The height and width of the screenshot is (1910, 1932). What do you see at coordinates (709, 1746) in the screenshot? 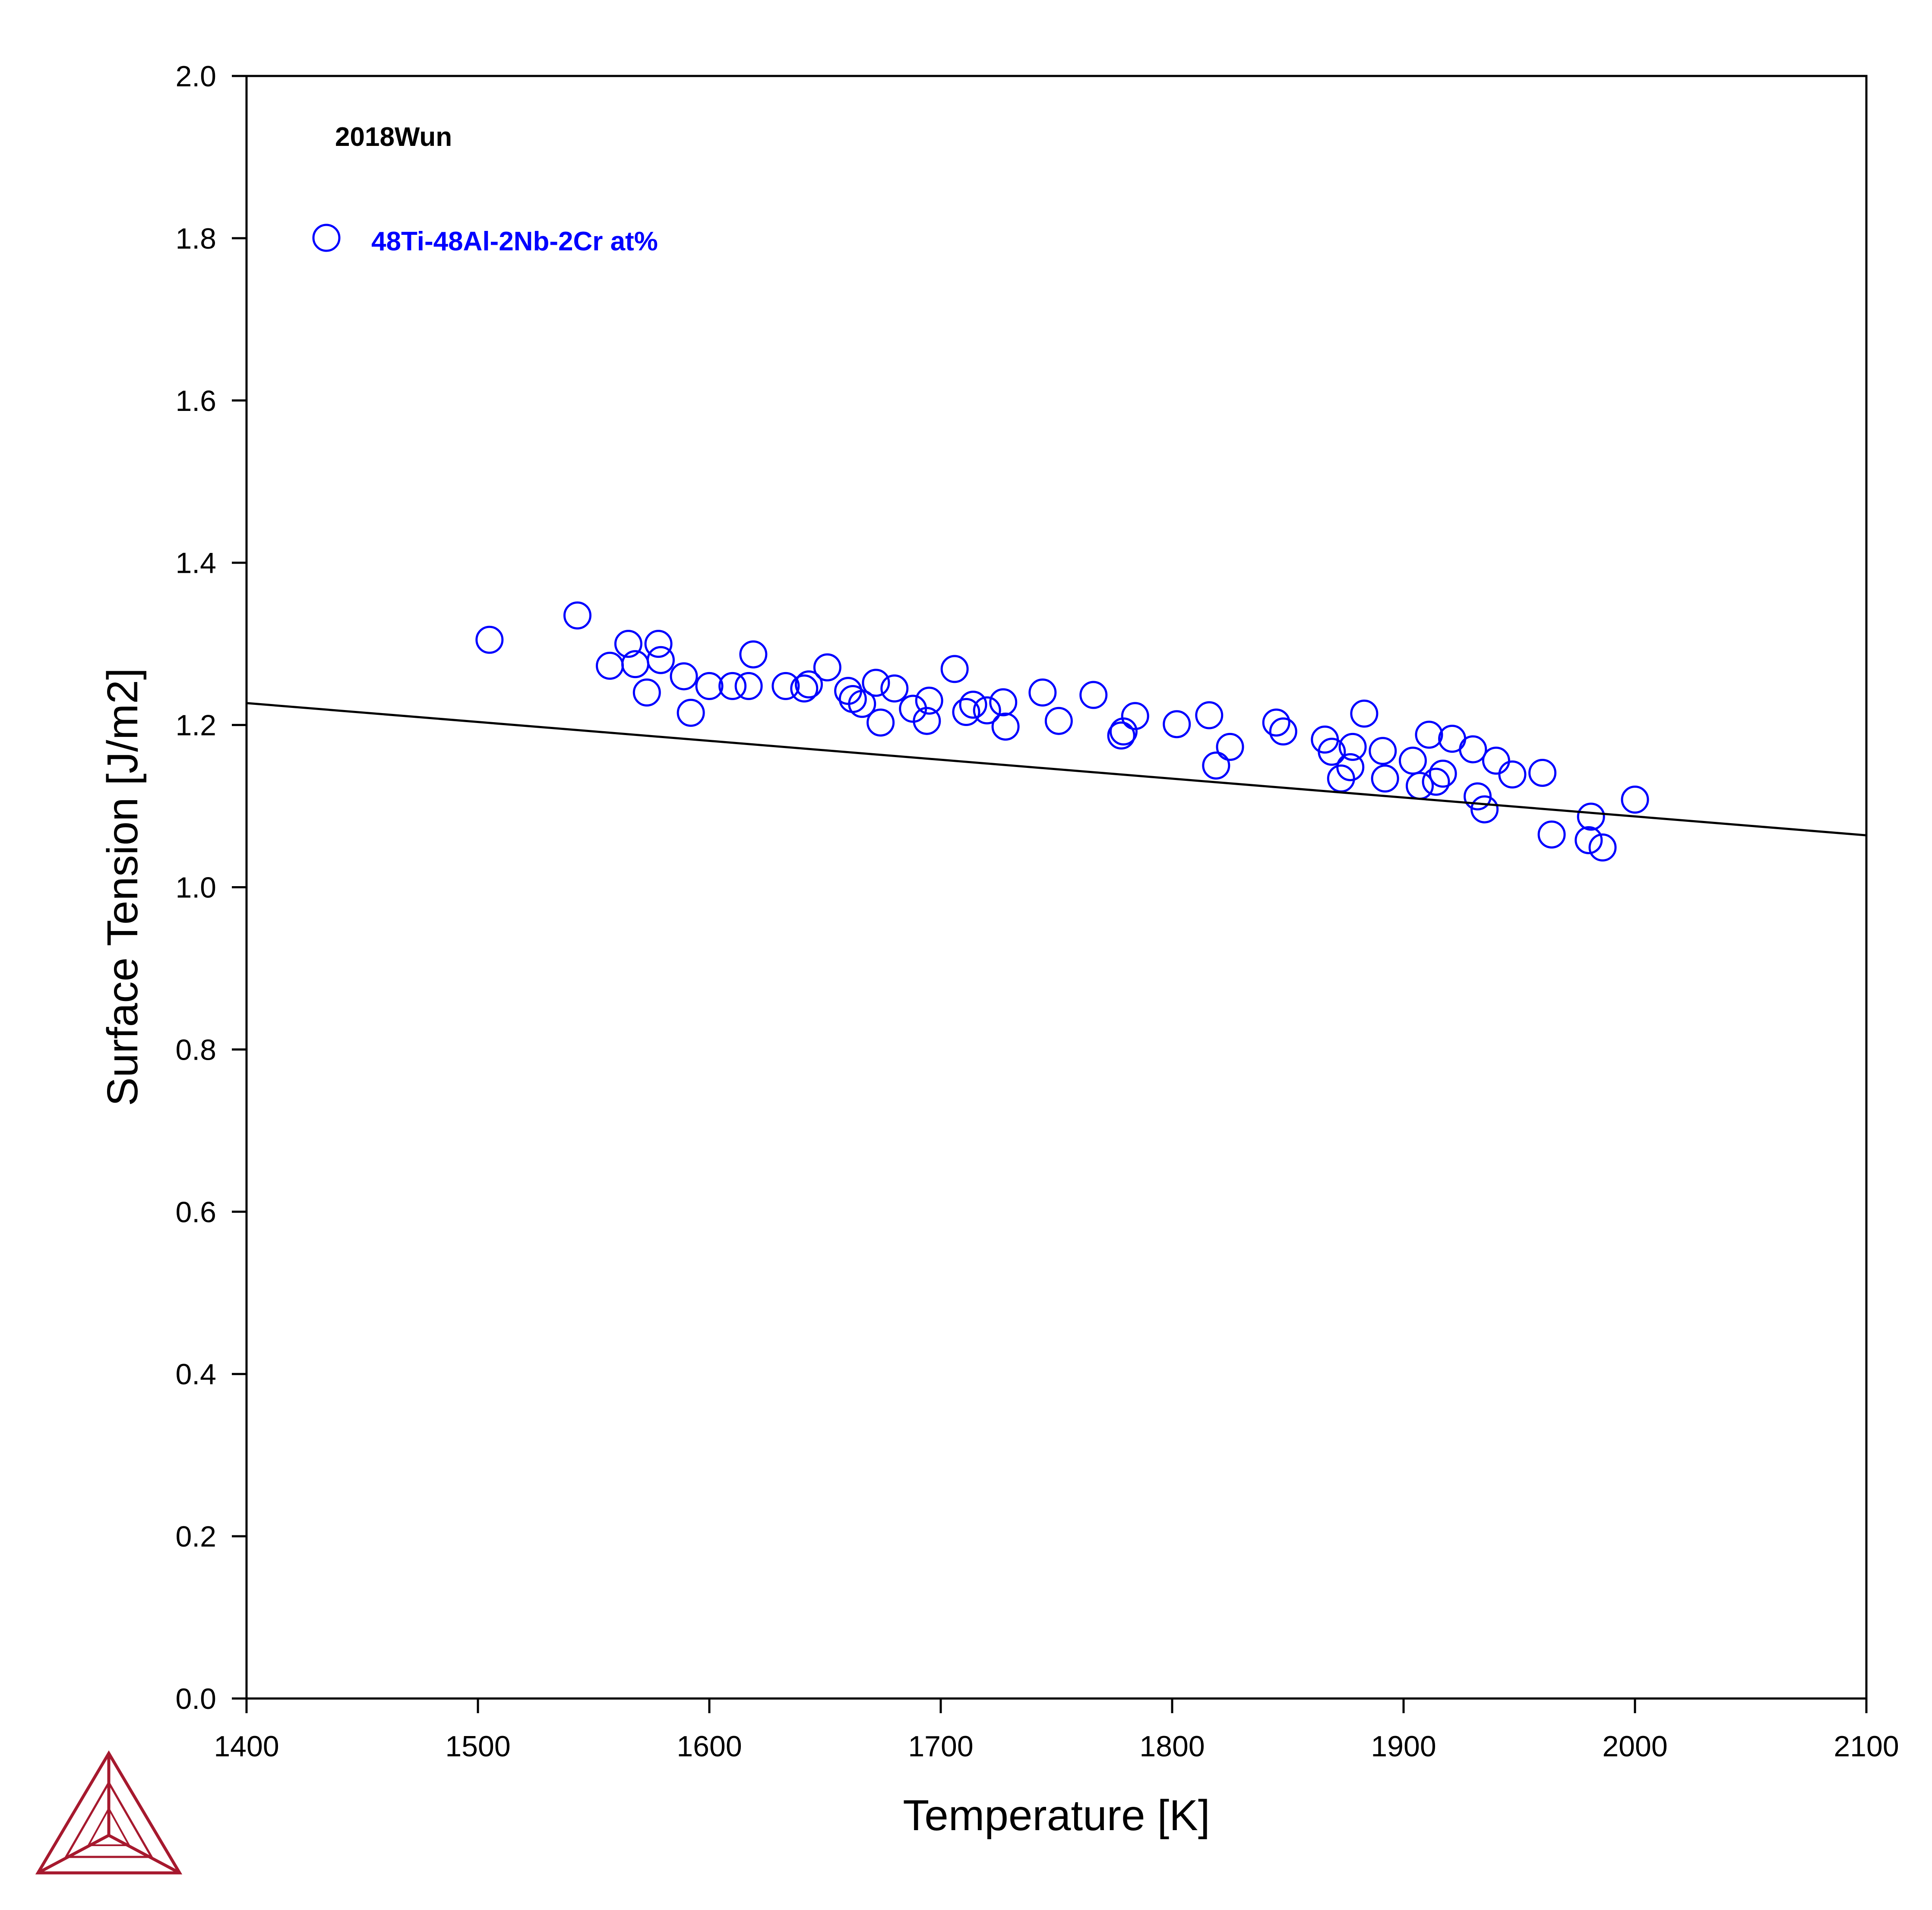
I see `x-tick-label: 1600` at bounding box center [709, 1746].